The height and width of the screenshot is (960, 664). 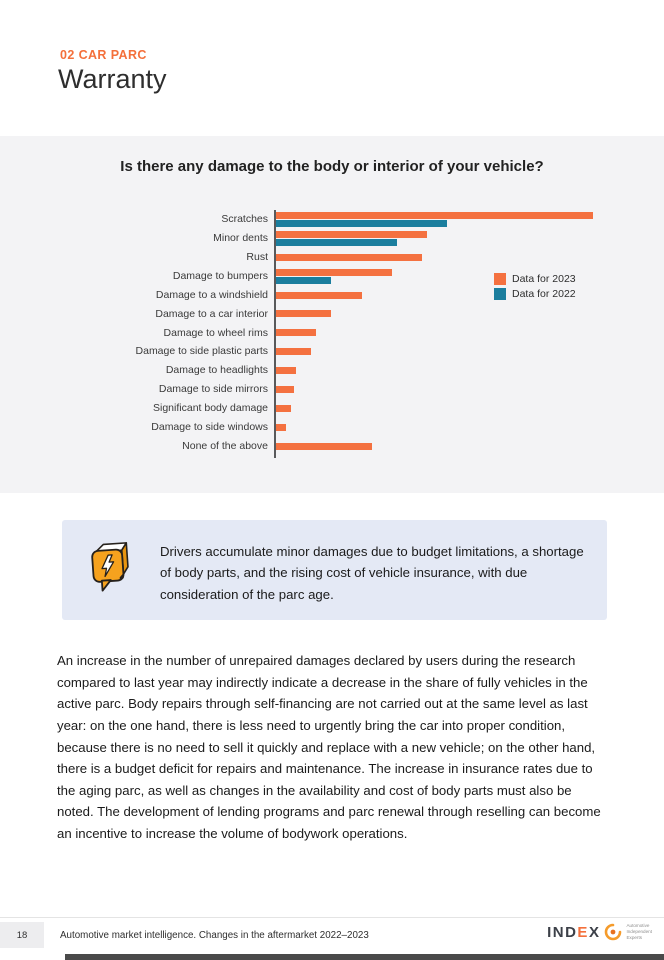 What do you see at coordinates (215, 332) in the screenshot?
I see `chart-category-label: Damage to wheel rims` at bounding box center [215, 332].